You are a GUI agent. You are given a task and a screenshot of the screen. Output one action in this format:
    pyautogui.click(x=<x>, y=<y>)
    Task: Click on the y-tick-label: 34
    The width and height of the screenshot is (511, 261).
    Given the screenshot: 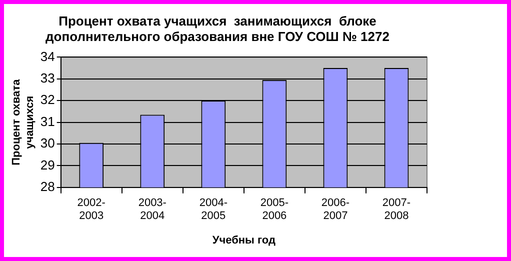 What is the action you would take?
    pyautogui.click(x=47, y=56)
    